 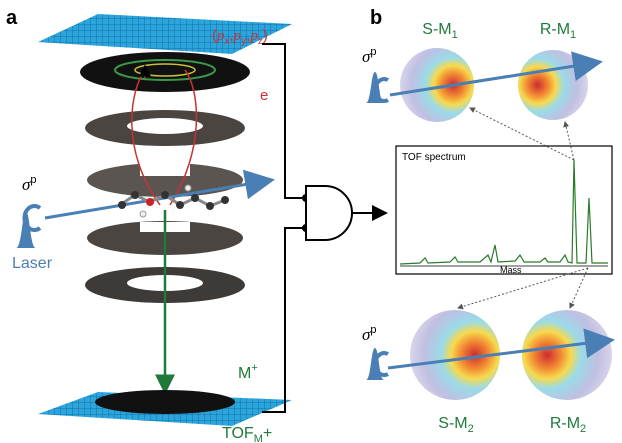 I want to click on spectrum-trace, so click(x=503, y=212).